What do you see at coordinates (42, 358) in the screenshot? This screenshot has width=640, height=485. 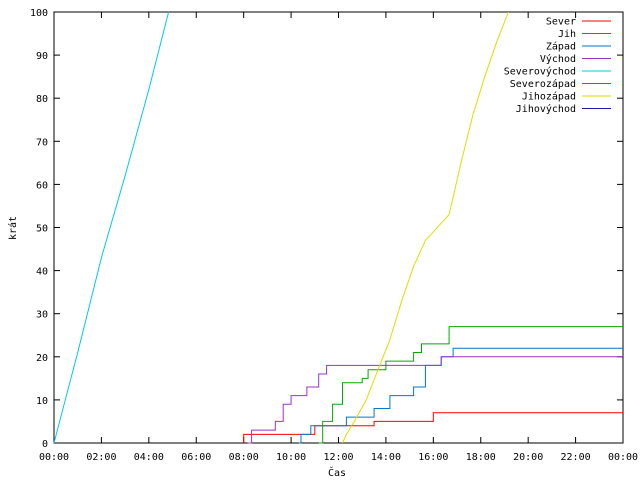 I see `y-tick-label: 20` at bounding box center [42, 358].